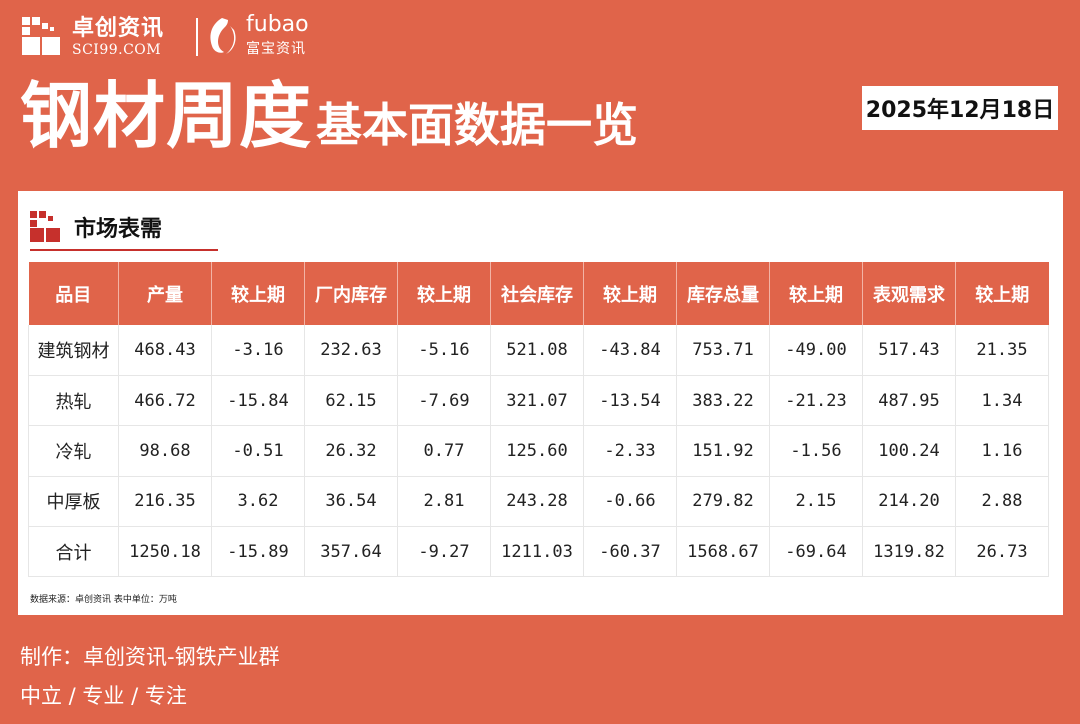 The height and width of the screenshot is (724, 1080). I want to click on table-cell: 1211.03, so click(537, 552).